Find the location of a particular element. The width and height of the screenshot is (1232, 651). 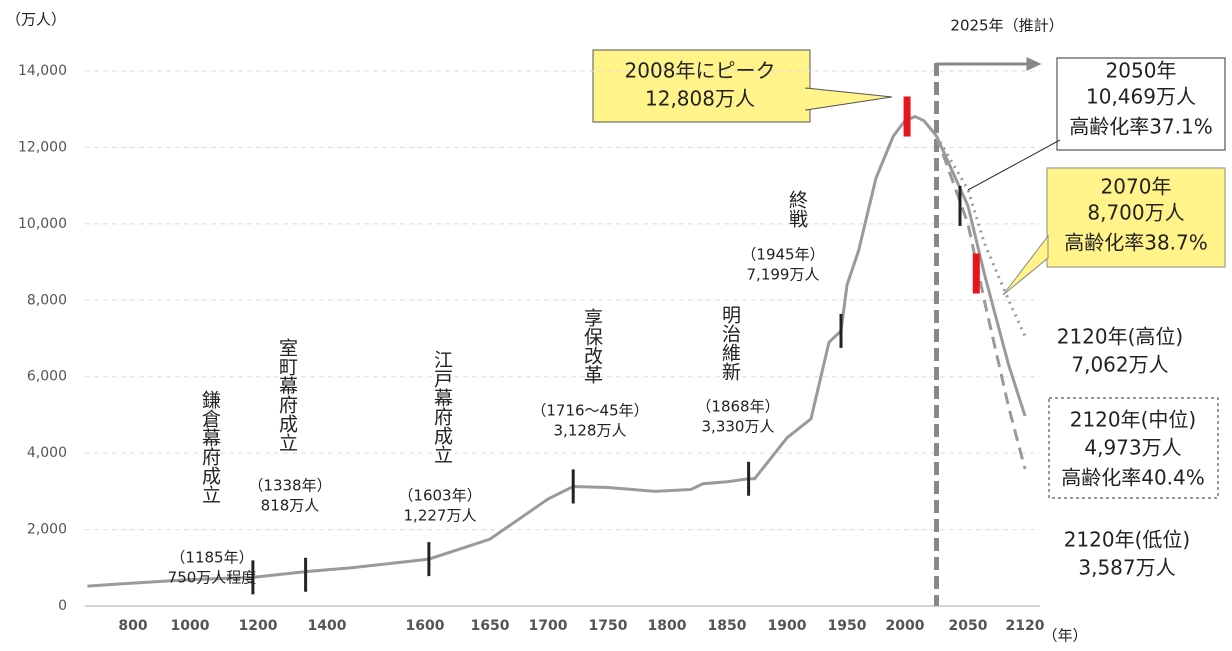

end-pop: 4,973万人 is located at coordinates (1132, 448).